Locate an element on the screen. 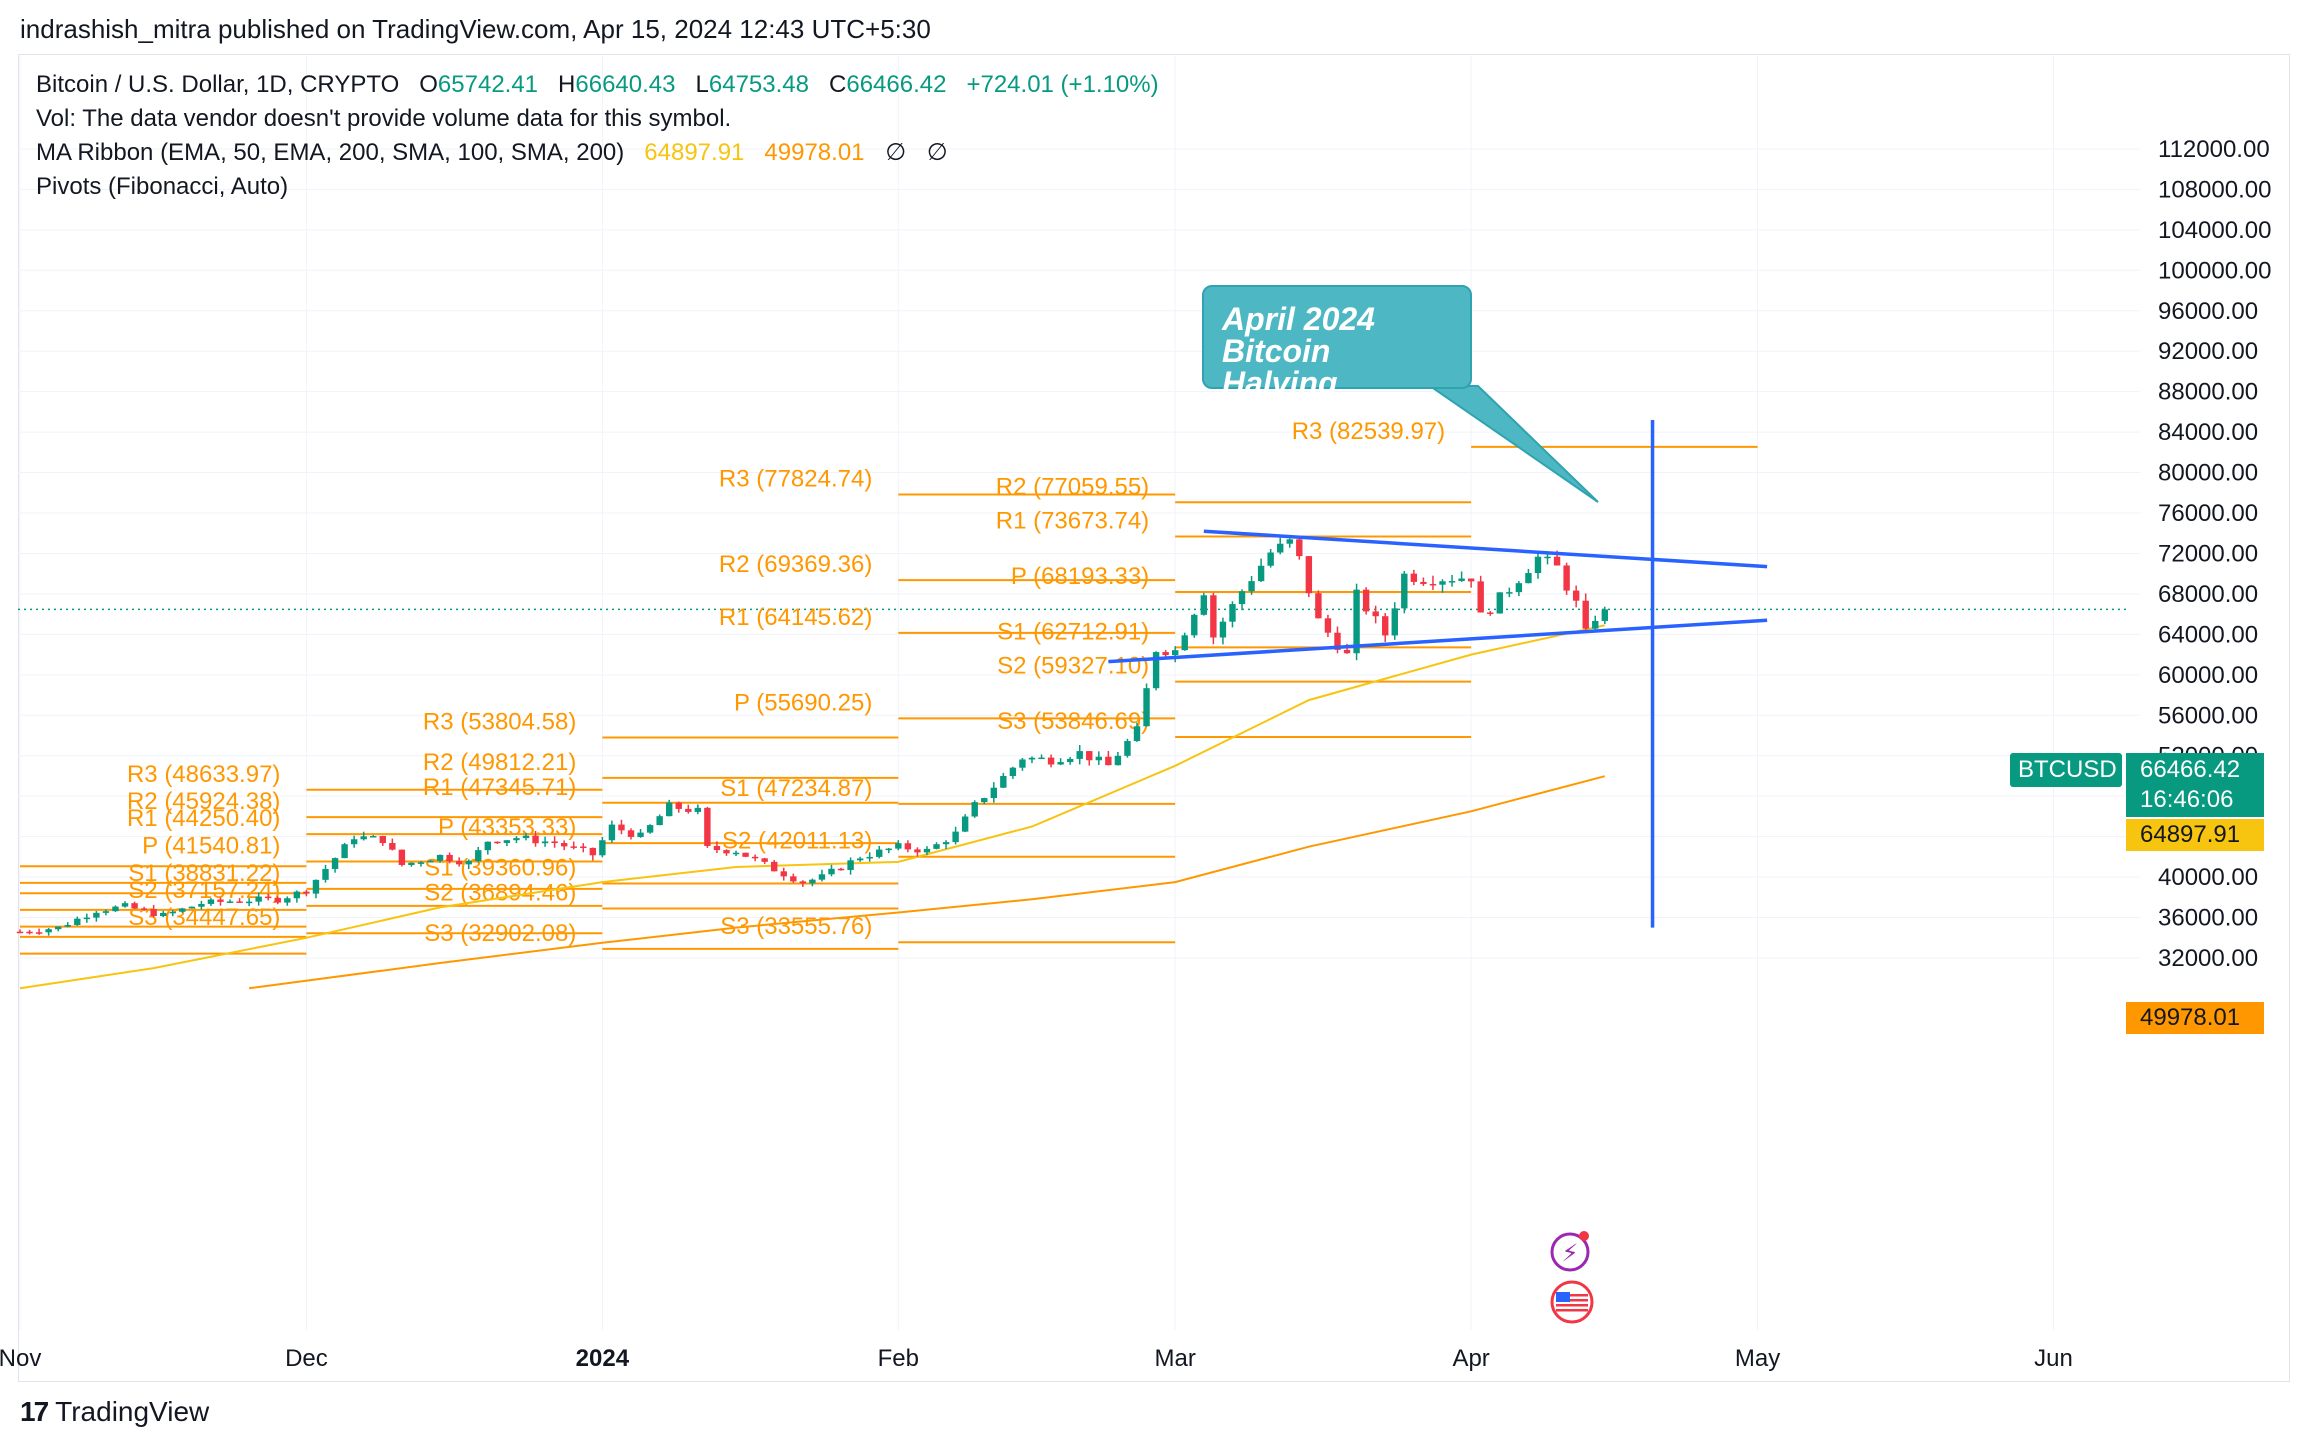 The height and width of the screenshot is (1452, 2308). pivot-label: P (55690.25) is located at coordinates (803, 702).